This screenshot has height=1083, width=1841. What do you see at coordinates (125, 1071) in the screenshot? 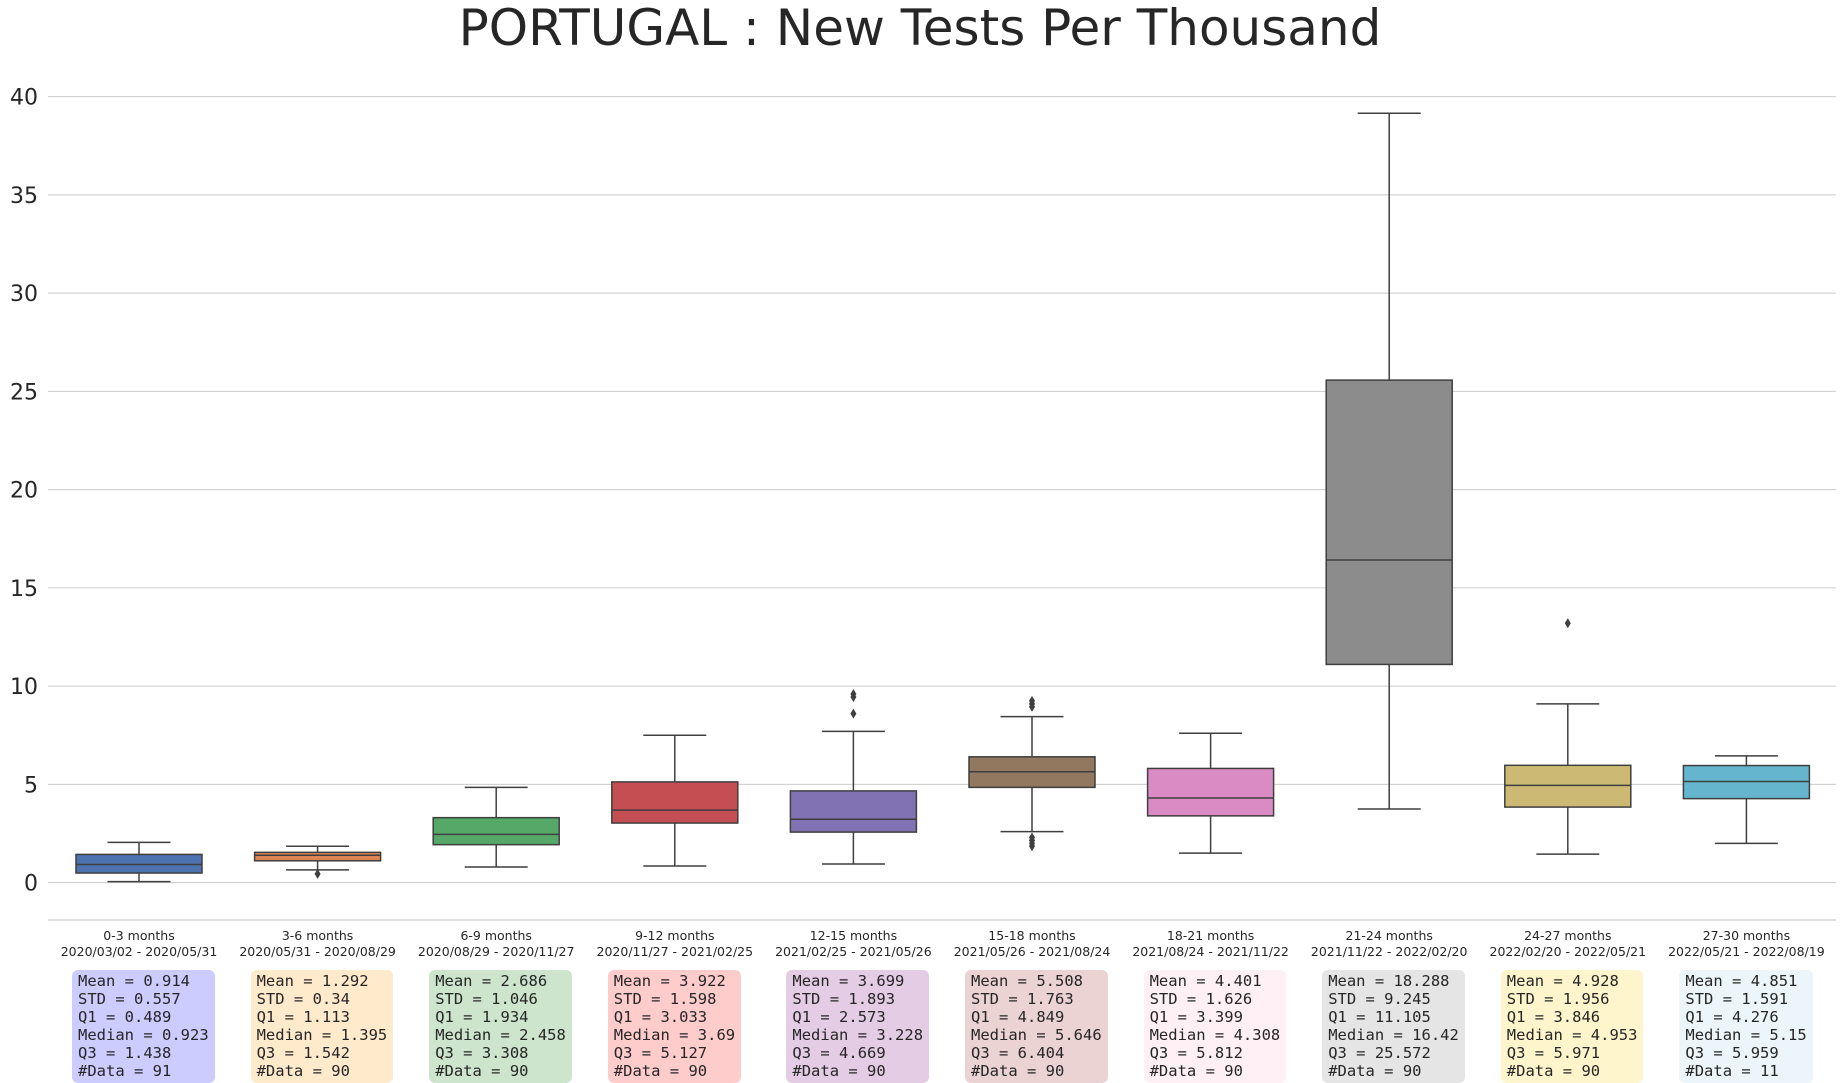
I see `stats-line: #Data = 91` at bounding box center [125, 1071].